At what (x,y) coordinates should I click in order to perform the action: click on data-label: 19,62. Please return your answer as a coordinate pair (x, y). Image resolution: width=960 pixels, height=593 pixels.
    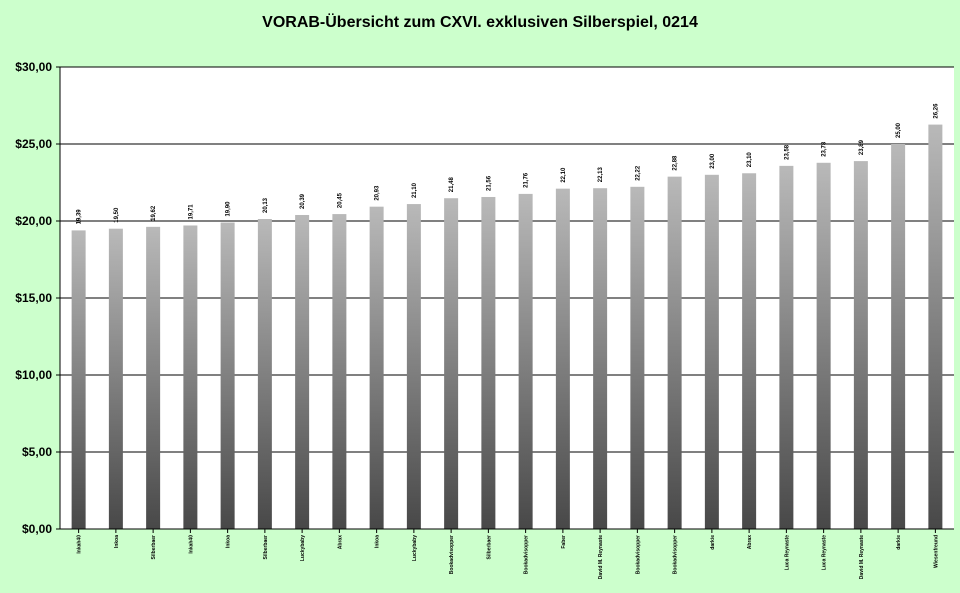
    Looking at the image, I should click on (154, 213).